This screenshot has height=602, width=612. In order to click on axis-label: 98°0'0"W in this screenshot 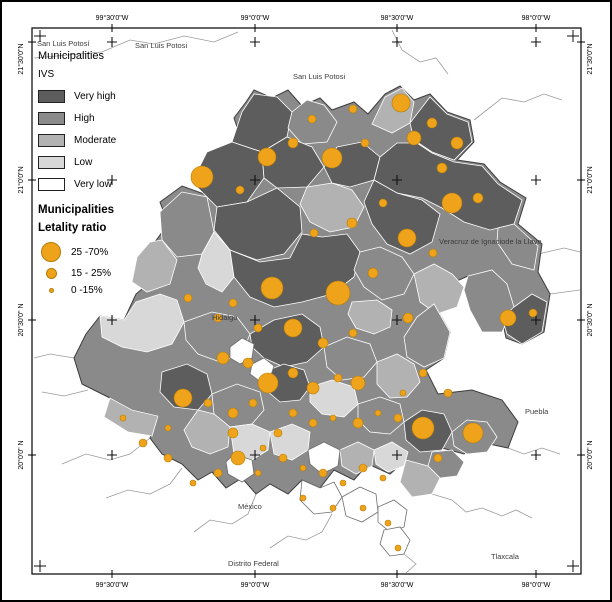, I will do `click(536, 18)`.